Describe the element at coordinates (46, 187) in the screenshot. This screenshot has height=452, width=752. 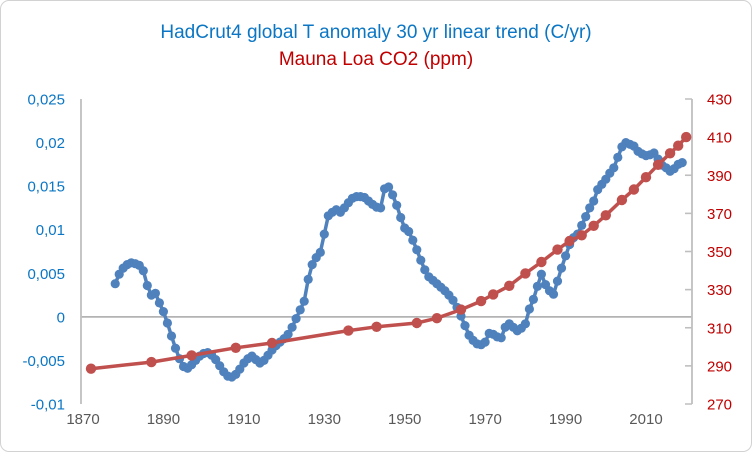
I see `left-axis-tick-label: 0,015` at that location.